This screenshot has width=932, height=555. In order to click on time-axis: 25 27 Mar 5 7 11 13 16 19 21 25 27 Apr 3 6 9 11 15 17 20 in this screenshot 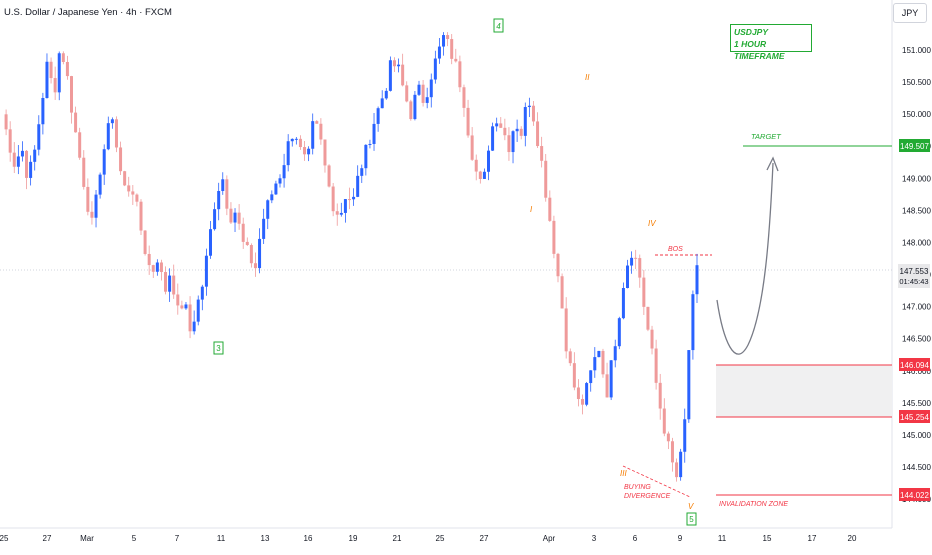, I will do `click(428, 538)`.